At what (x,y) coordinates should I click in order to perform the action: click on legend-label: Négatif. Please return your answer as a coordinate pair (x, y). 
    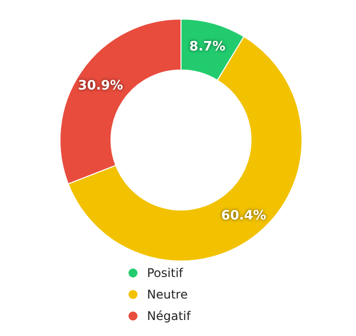
    Looking at the image, I should click on (169, 316).